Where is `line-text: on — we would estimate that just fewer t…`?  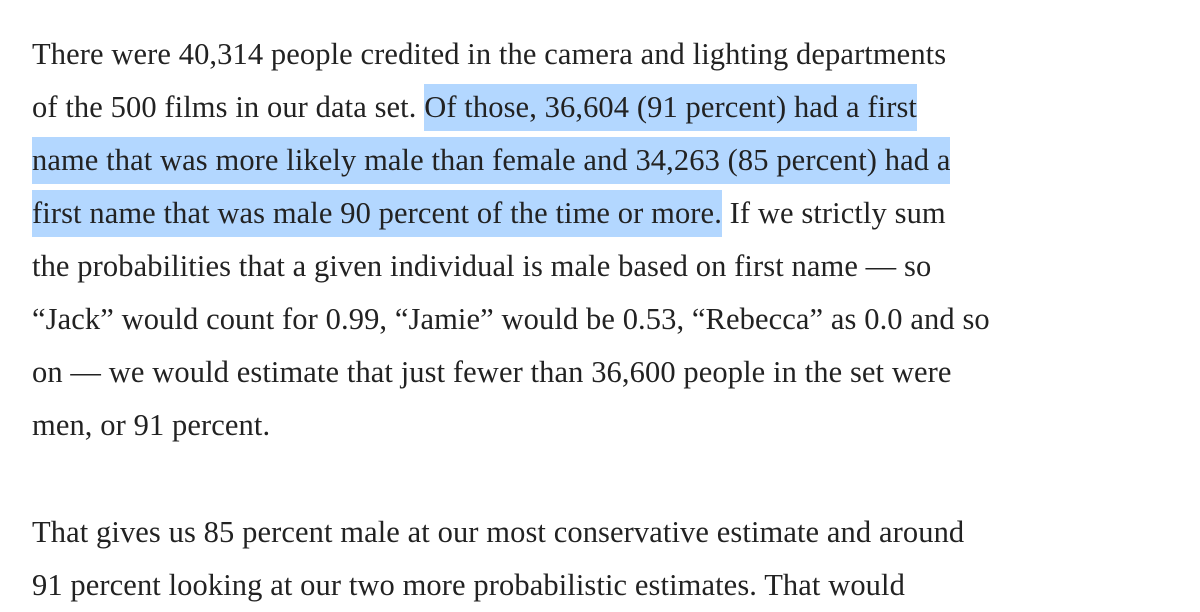
line-text: on — we would estimate that just fewer t… is located at coordinates (492, 372).